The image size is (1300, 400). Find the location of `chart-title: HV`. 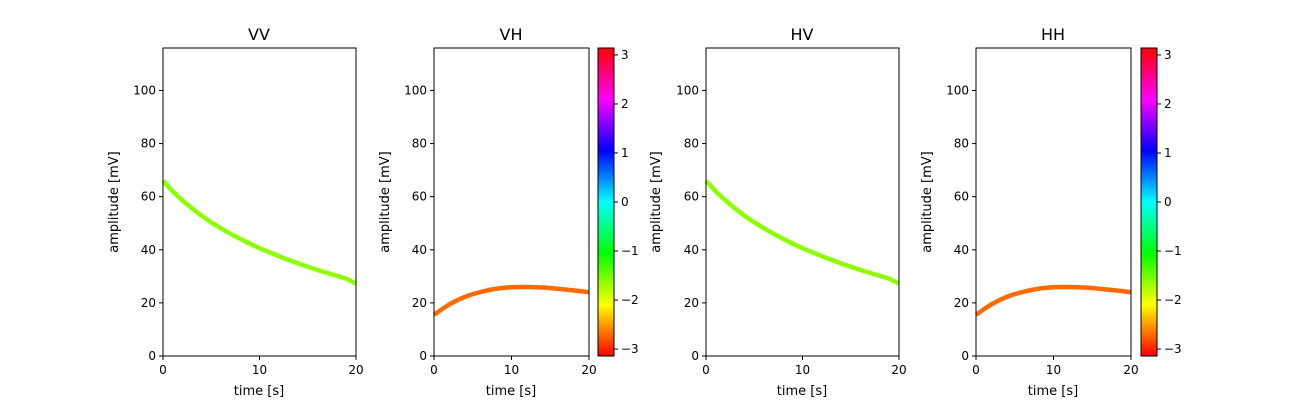

chart-title: HV is located at coordinates (802, 34).